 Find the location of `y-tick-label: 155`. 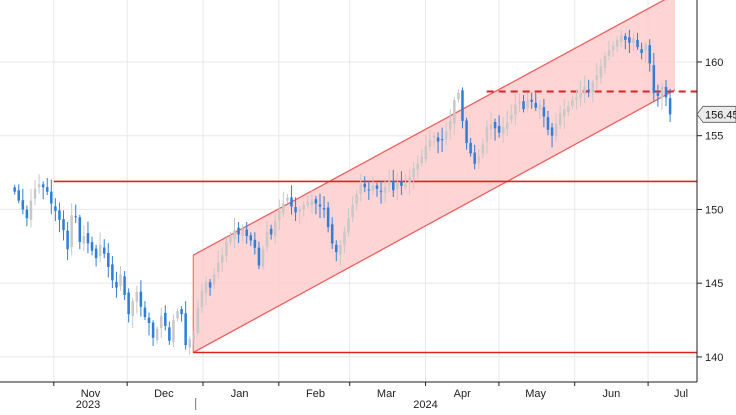

y-tick-label: 155 is located at coordinates (714, 137).